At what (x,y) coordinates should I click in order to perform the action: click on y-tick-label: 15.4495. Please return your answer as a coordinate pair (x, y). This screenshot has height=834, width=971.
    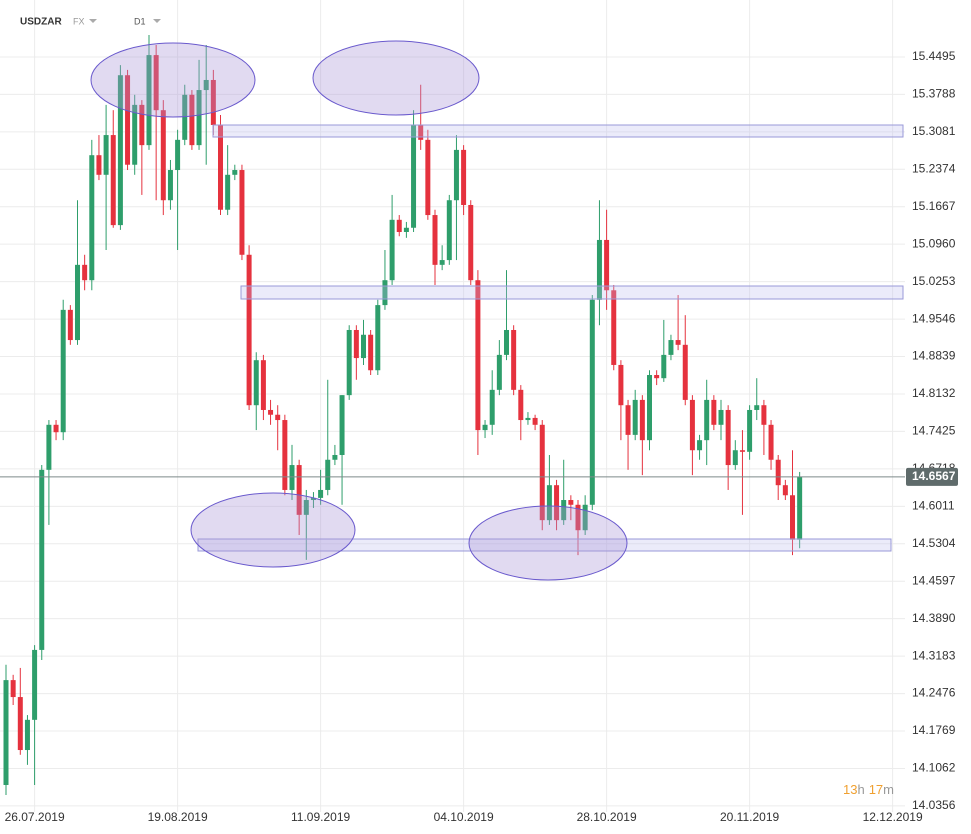
    Looking at the image, I should click on (934, 56).